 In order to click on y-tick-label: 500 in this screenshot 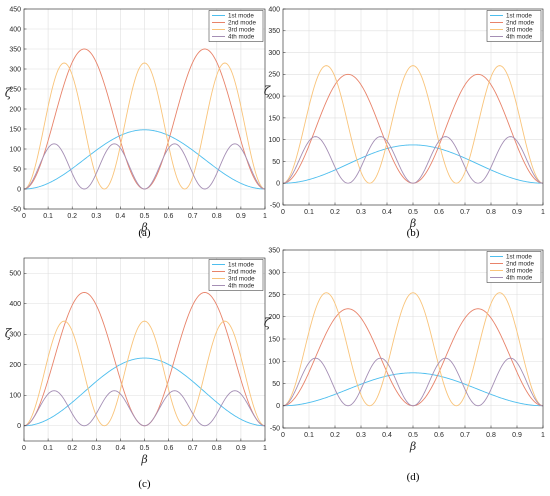, I will do `click(15, 274)`.